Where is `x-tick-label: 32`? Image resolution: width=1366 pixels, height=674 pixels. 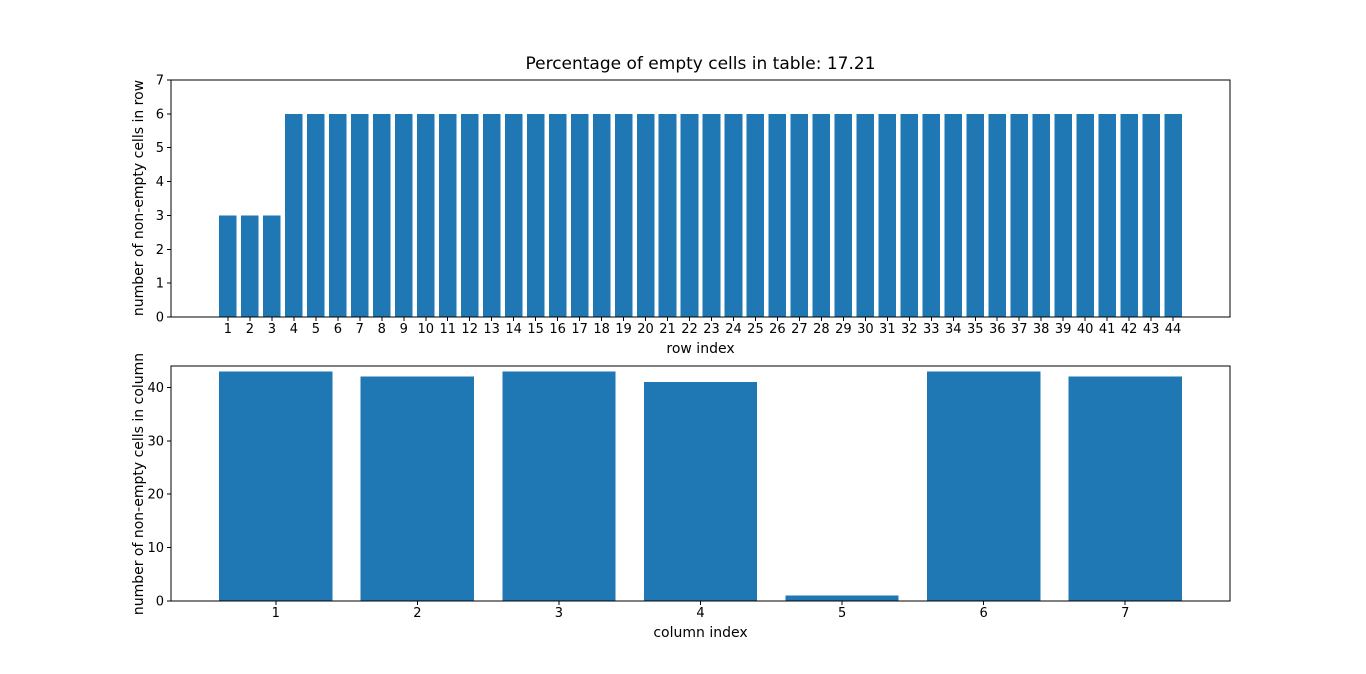 x-tick-label: 32 is located at coordinates (909, 329).